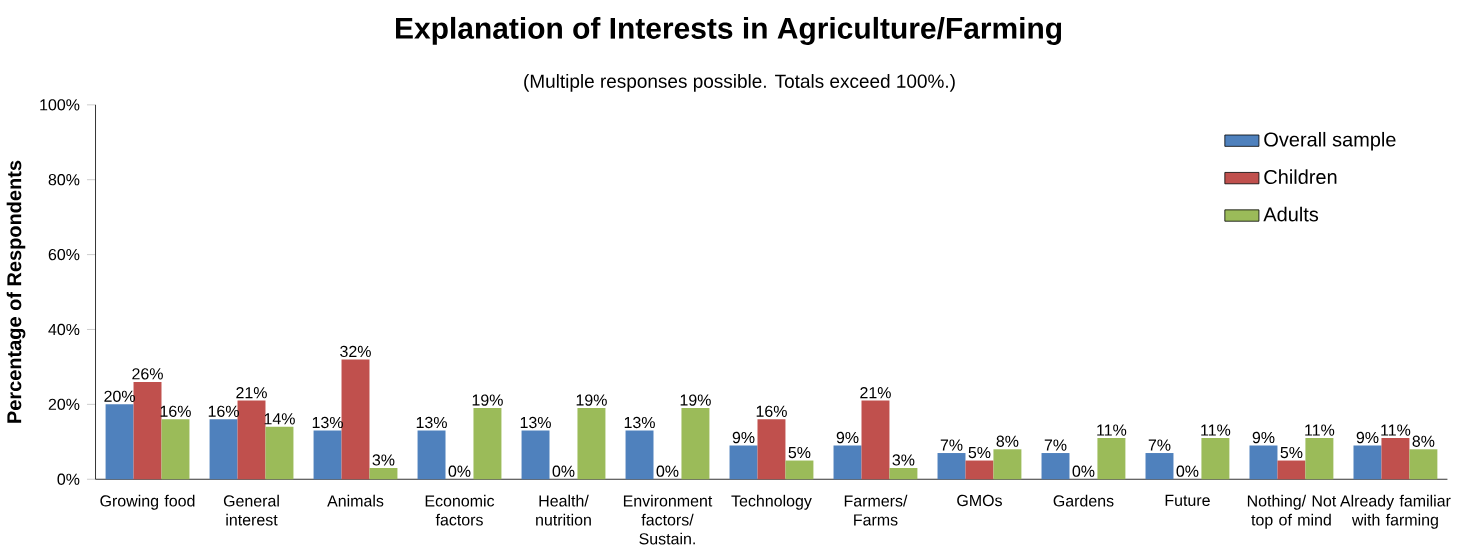 The width and height of the screenshot is (1458, 560). What do you see at coordinates (68, 479) in the screenshot?
I see `y-tick-label: 0%` at bounding box center [68, 479].